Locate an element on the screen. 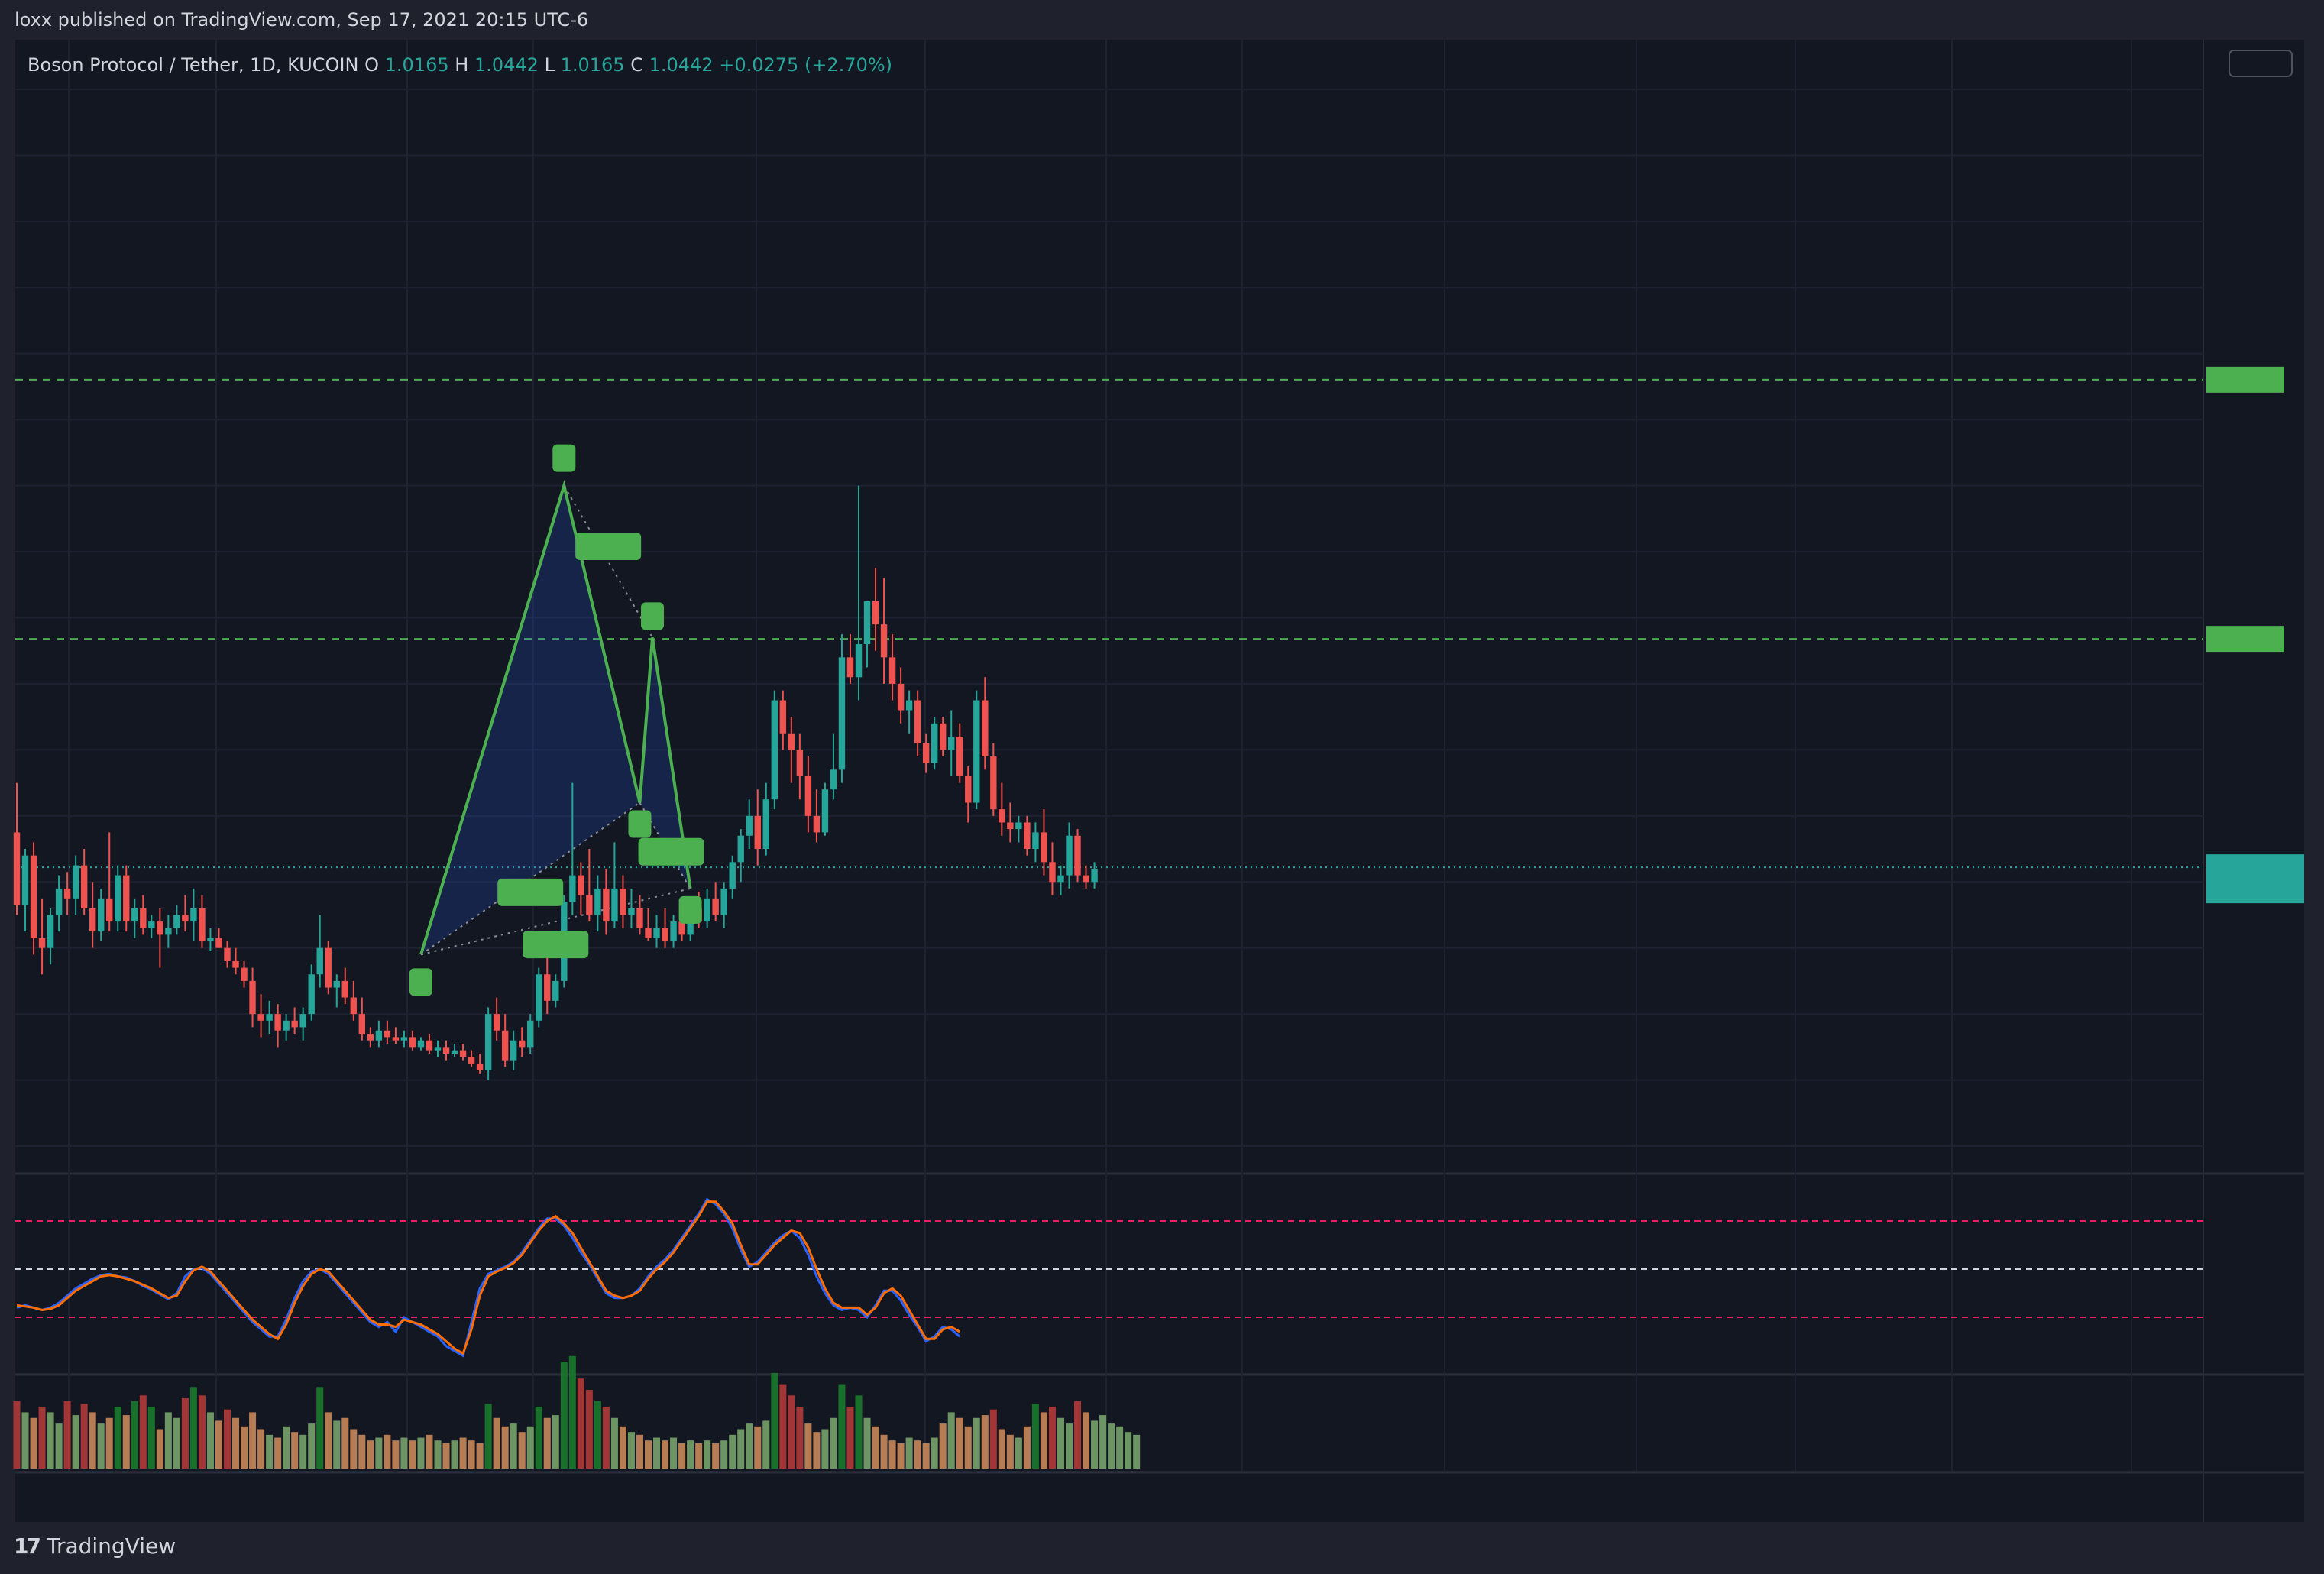  osc-blue-line is located at coordinates (488, 1277).